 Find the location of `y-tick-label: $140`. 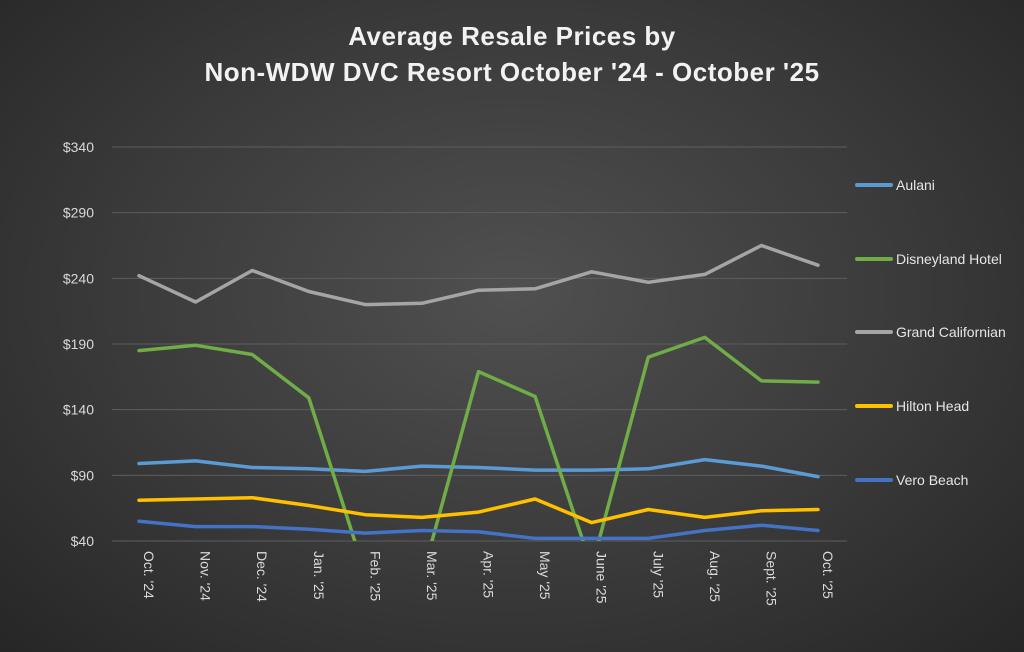

y-tick-label: $140 is located at coordinates (78, 410).